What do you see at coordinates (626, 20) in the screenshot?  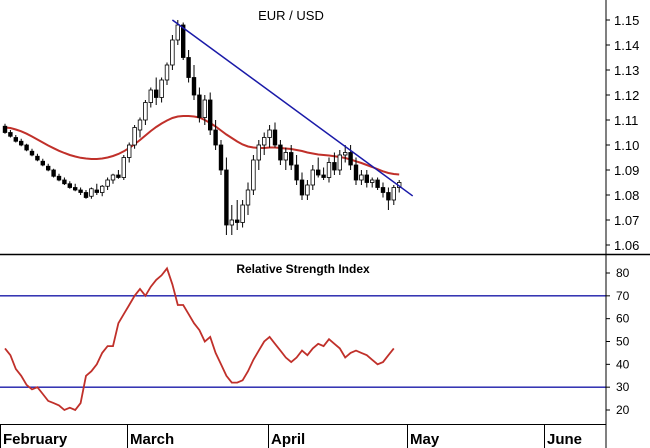 I see `price-tick-label: 1.15` at bounding box center [626, 20].